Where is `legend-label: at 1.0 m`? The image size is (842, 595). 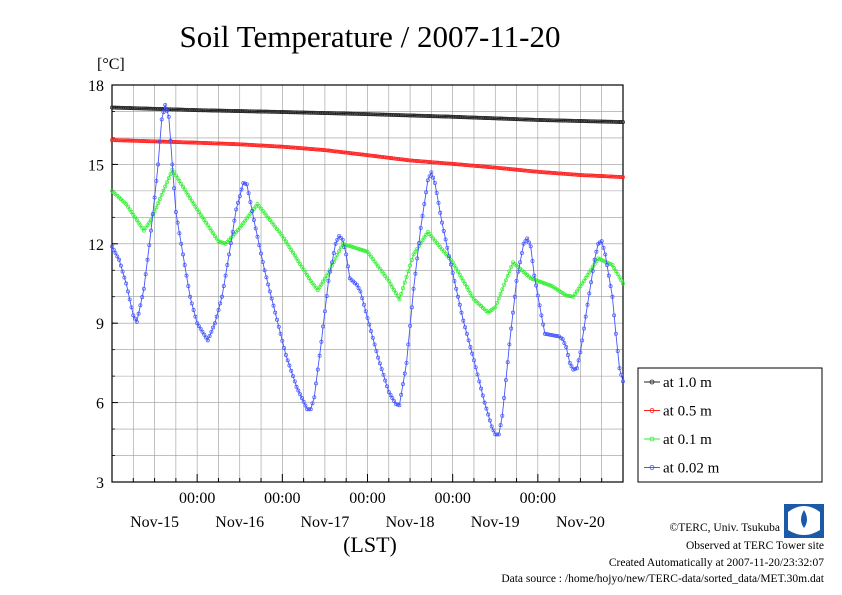 legend-label: at 1.0 m is located at coordinates (687, 383).